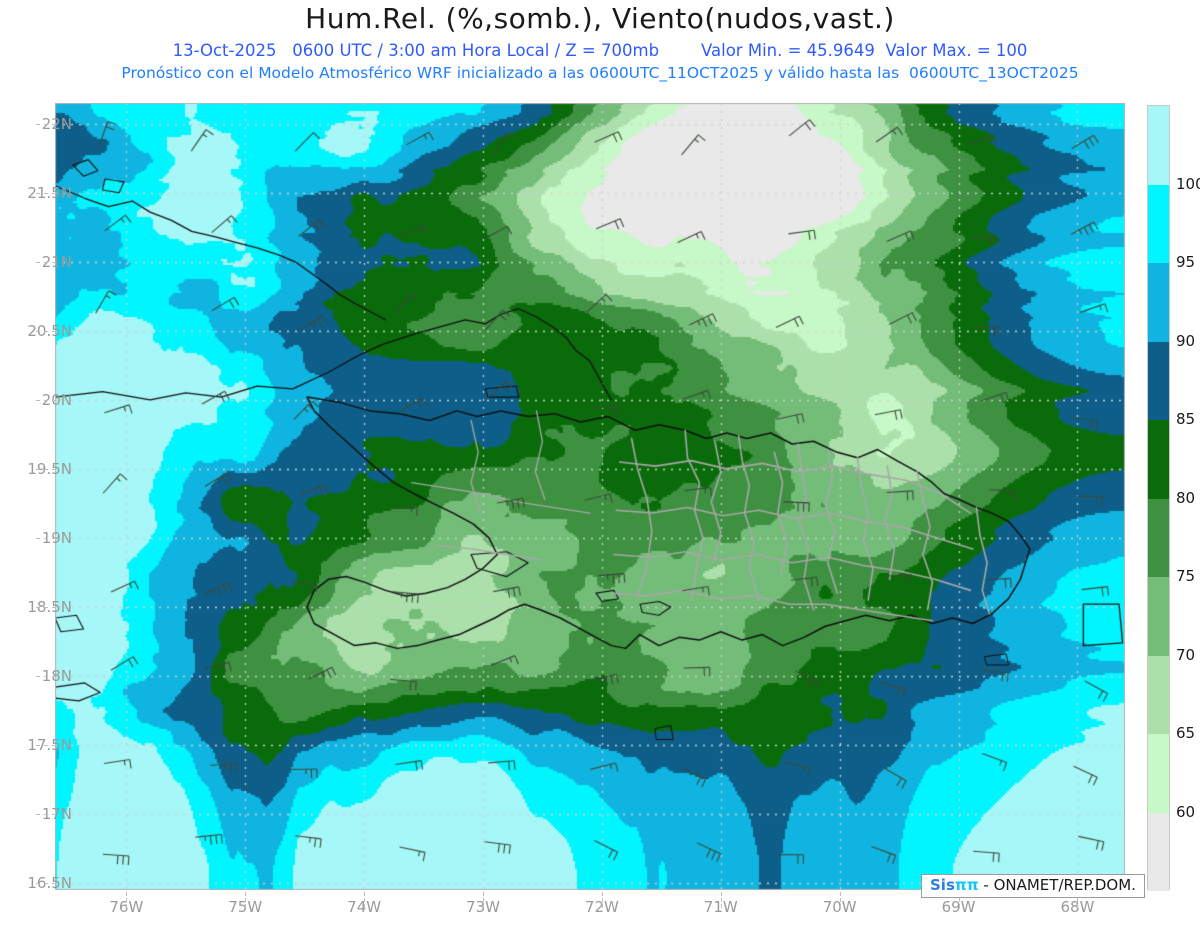 This screenshot has width=1200, height=927. I want to click on logo-pi-icon: ππ, so click(966, 885).